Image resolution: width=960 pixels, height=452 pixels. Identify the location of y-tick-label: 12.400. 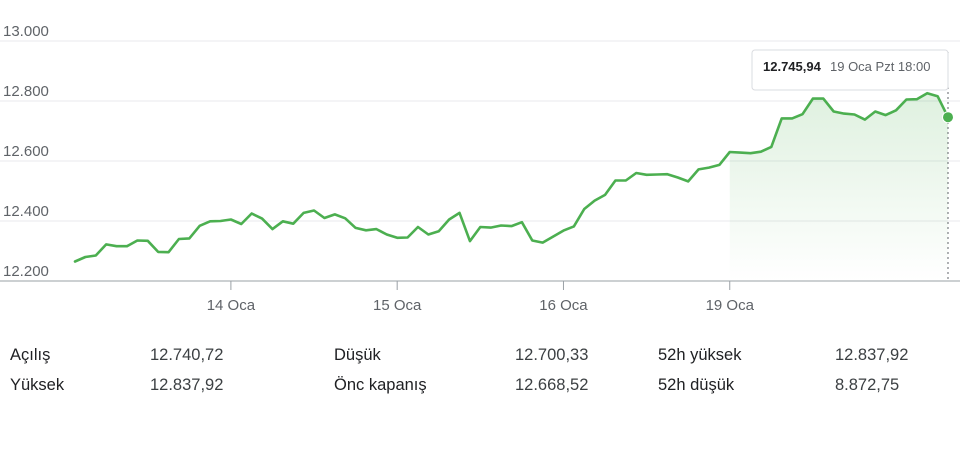
(26, 211).